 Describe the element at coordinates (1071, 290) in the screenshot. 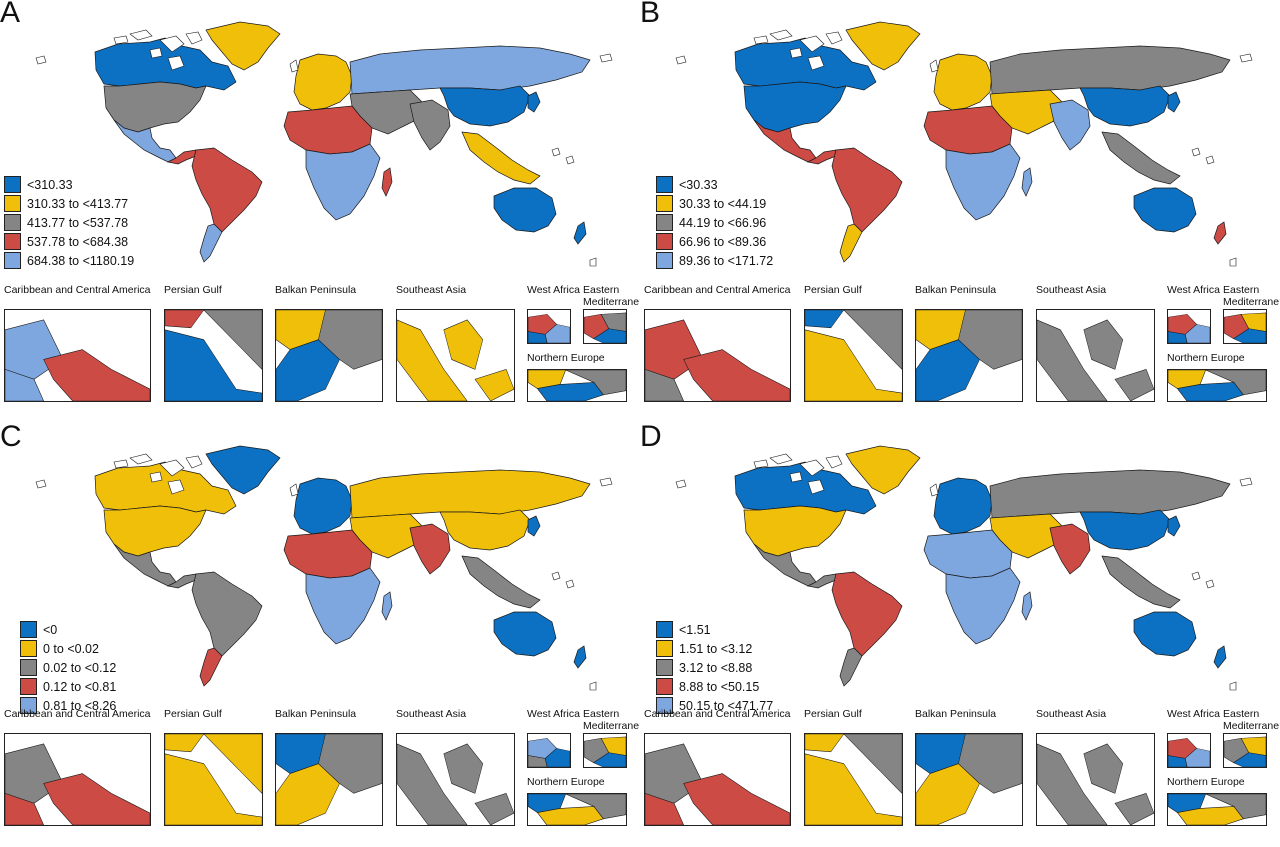

I see `inset-title-southeast-asia: Southeast Asia` at that location.